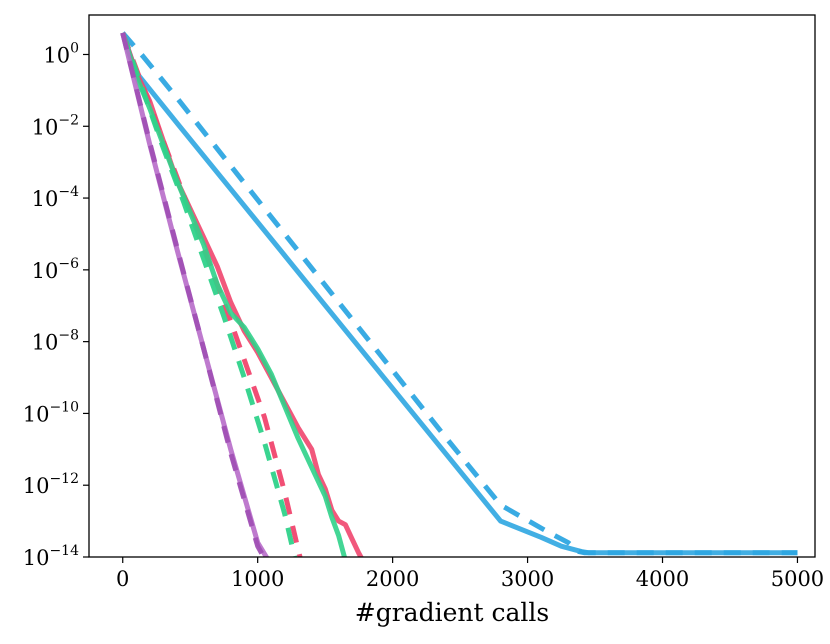 This screenshot has width=830, height=644. Describe the element at coordinates (51, 412) in the screenshot. I see `y-tick-label: 10⁻¹⁰` at that location.